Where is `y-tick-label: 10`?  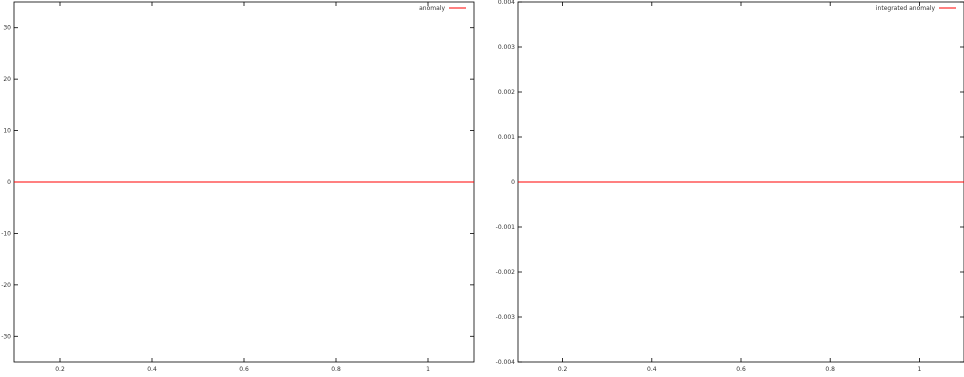
y-tick-label: 10 is located at coordinates (7, 131).